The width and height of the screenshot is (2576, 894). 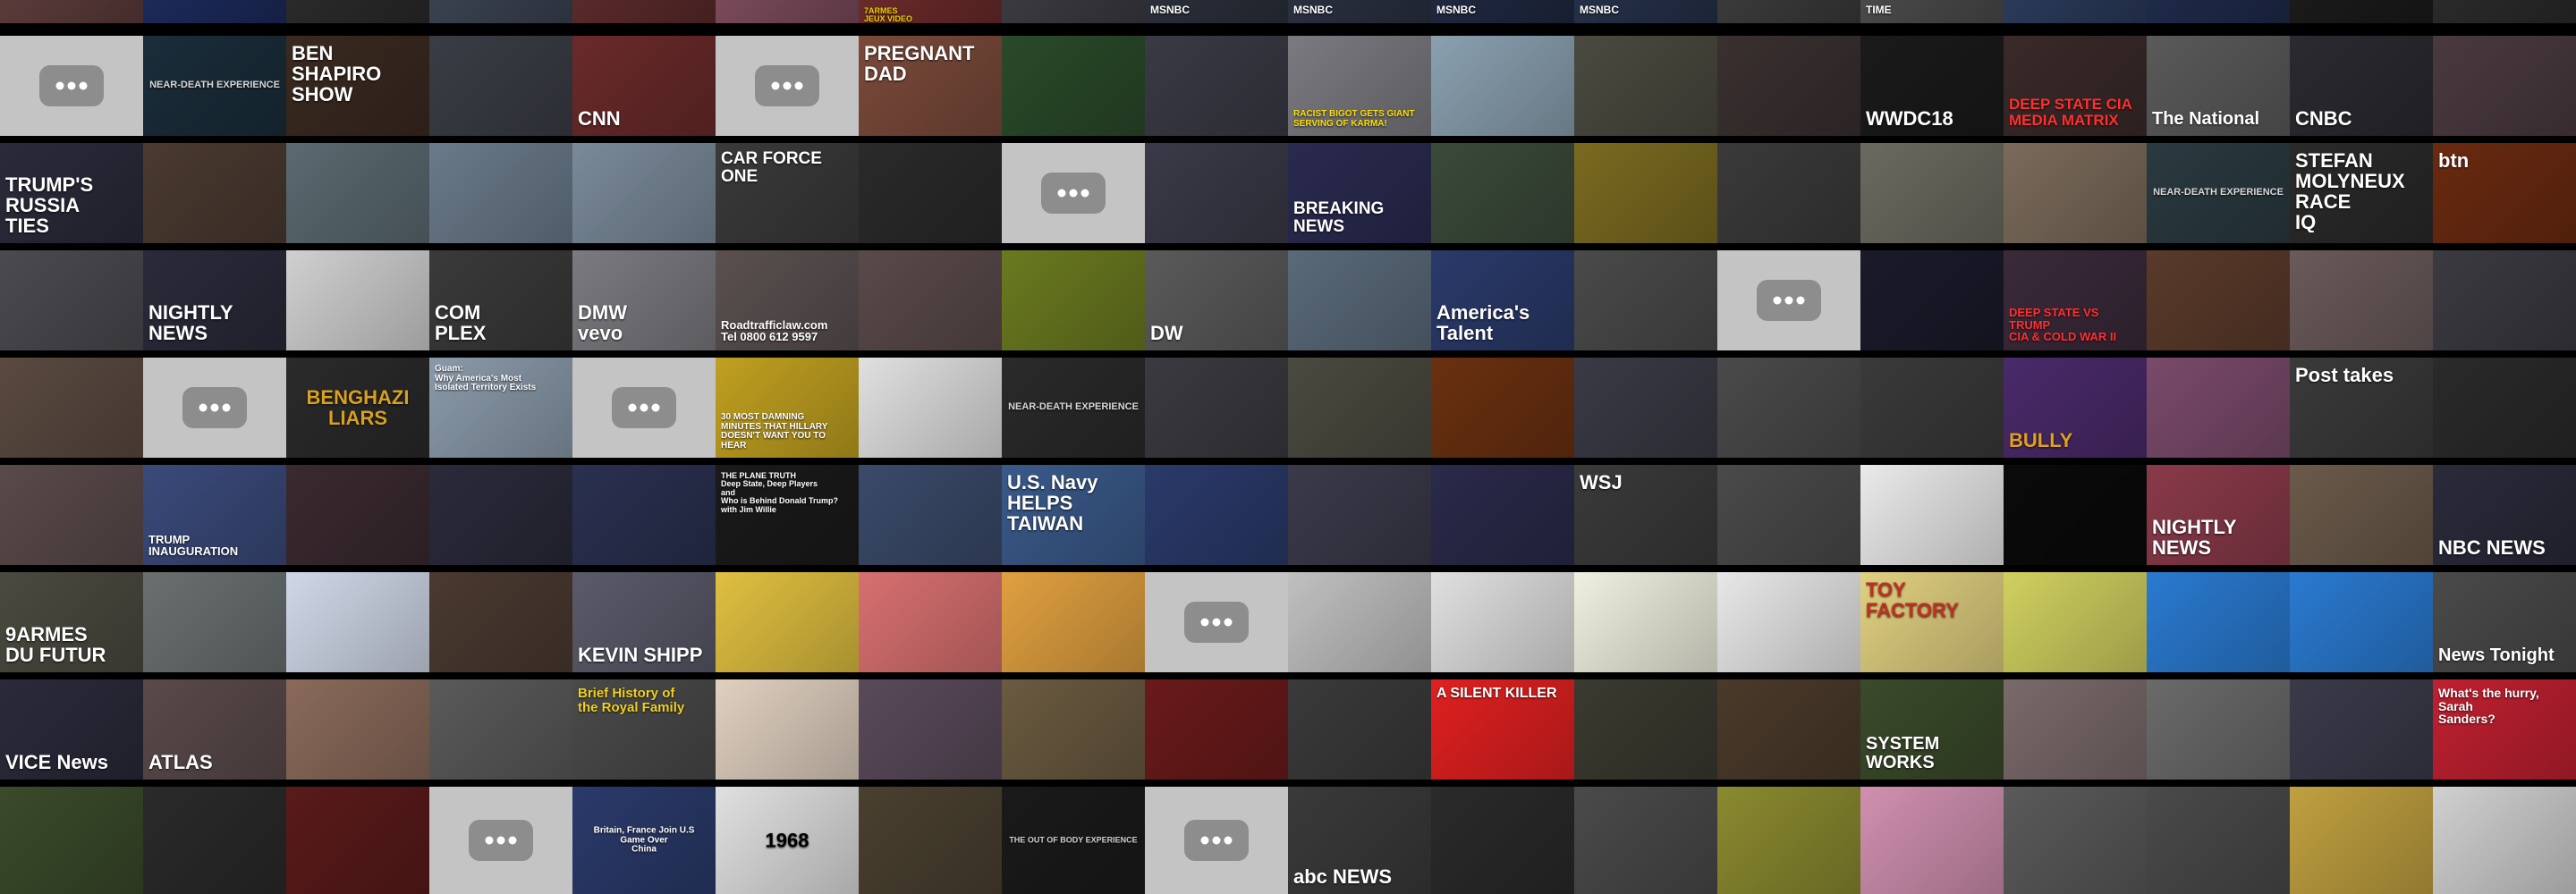 I want to click on video-thumbnail: A SILENT KILLER, so click(x=1502, y=729).